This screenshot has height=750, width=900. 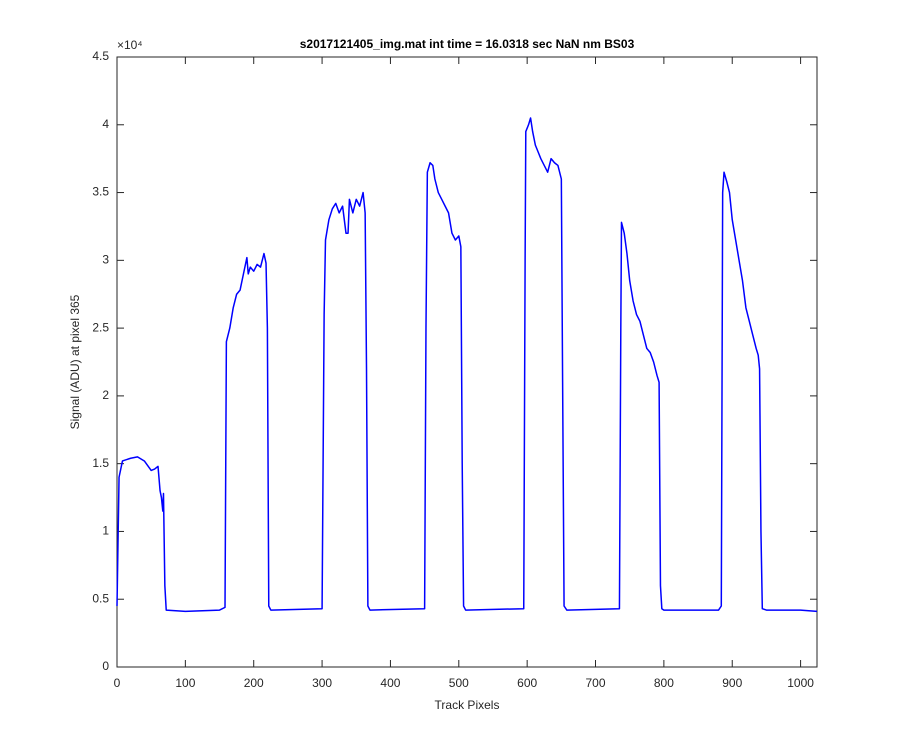 What do you see at coordinates (732, 683) in the screenshot?
I see `x-tick-label: 900` at bounding box center [732, 683].